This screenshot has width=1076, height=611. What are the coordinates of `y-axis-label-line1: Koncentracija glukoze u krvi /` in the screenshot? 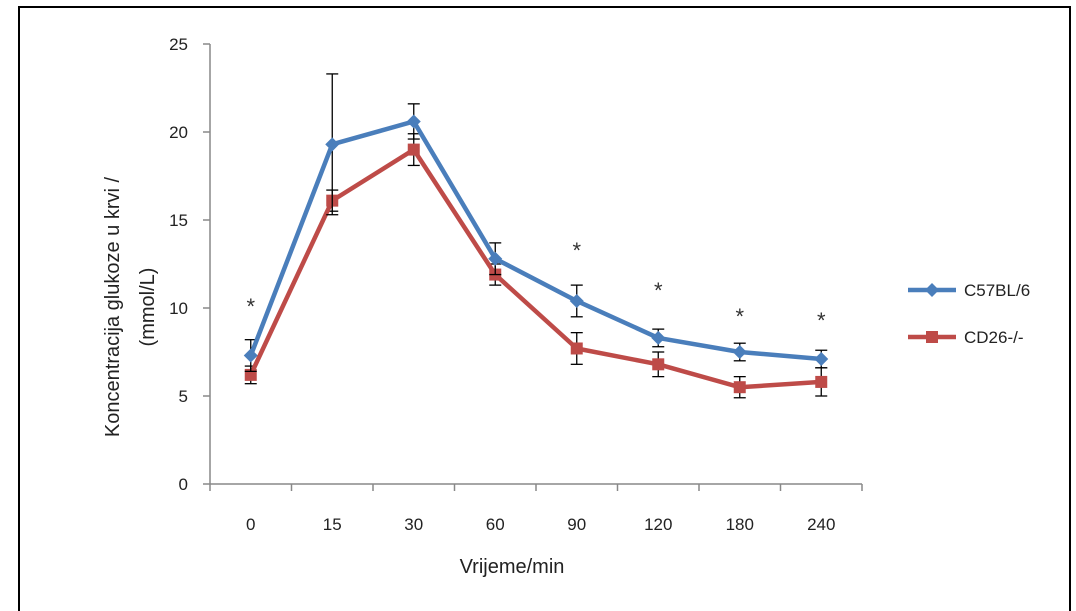 It's located at (113, 307).